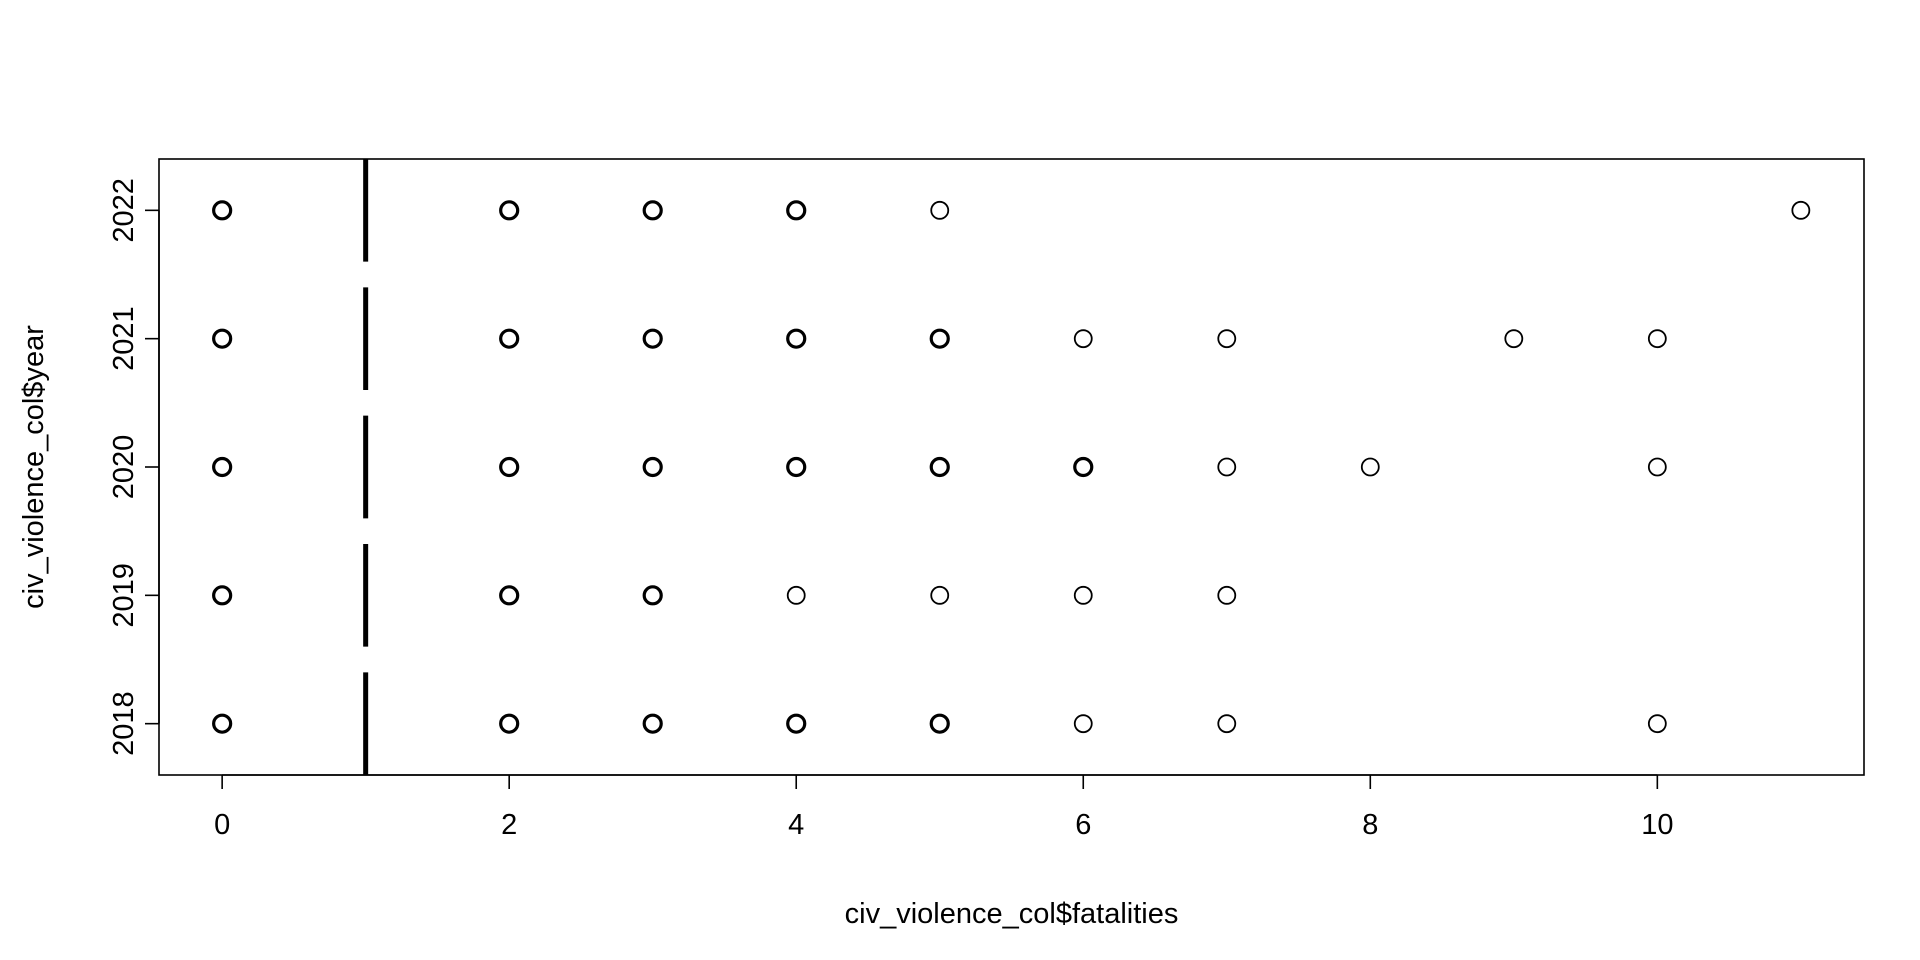 This screenshot has width=1920, height=960. What do you see at coordinates (124, 595) in the screenshot?
I see `y-tick-label: 2019` at bounding box center [124, 595].